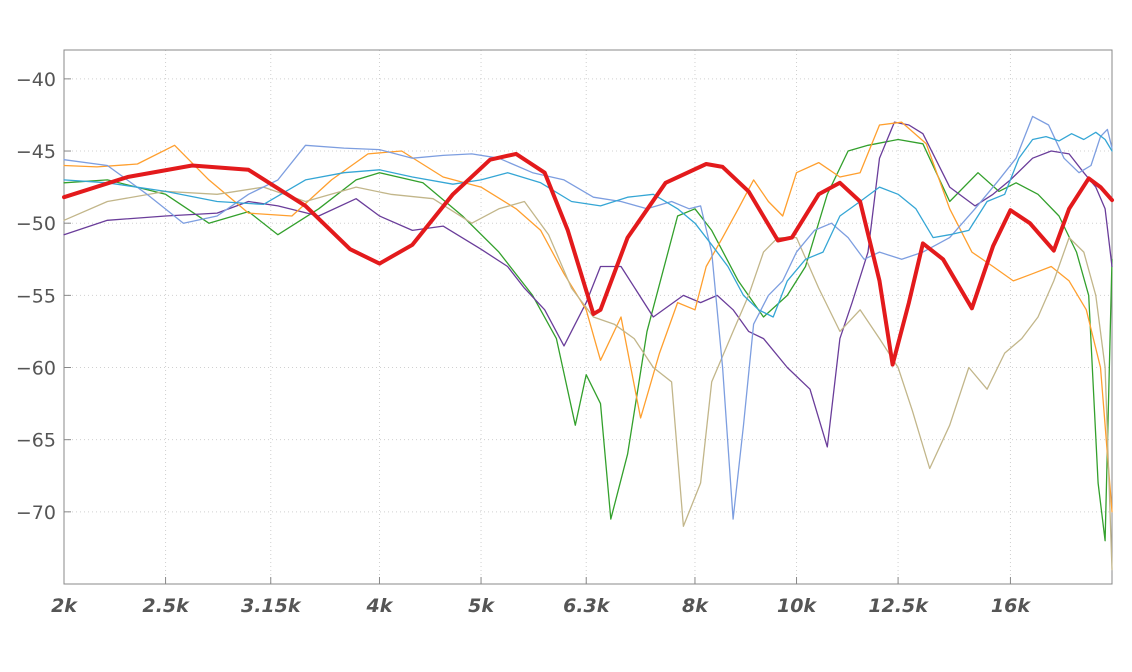  What do you see at coordinates (797, 606) in the screenshot?
I see `x-tick-label: 10k` at bounding box center [797, 606].